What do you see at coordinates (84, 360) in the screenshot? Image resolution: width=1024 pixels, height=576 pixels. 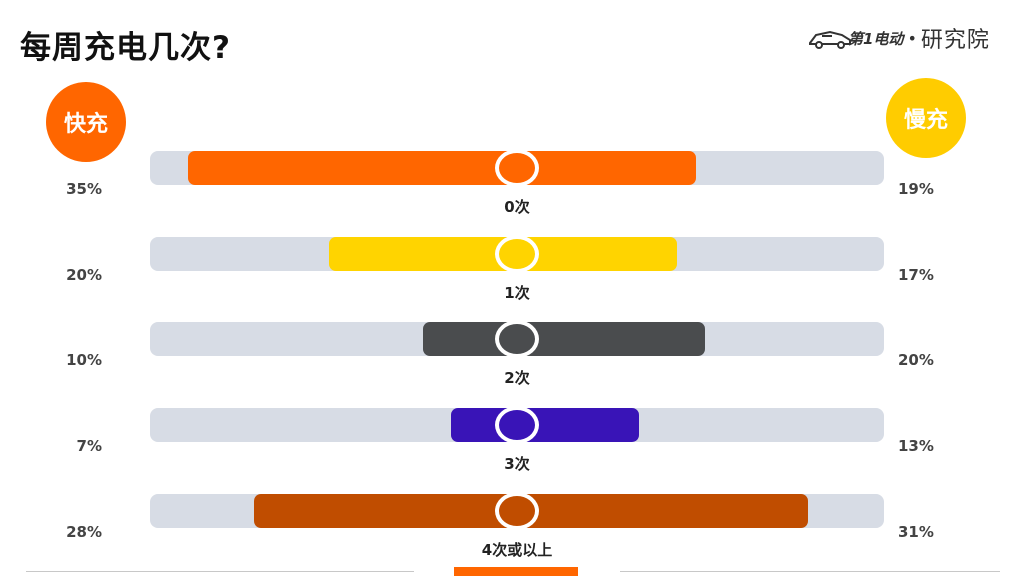 I see `fast-charge-percent: 10%` at bounding box center [84, 360].